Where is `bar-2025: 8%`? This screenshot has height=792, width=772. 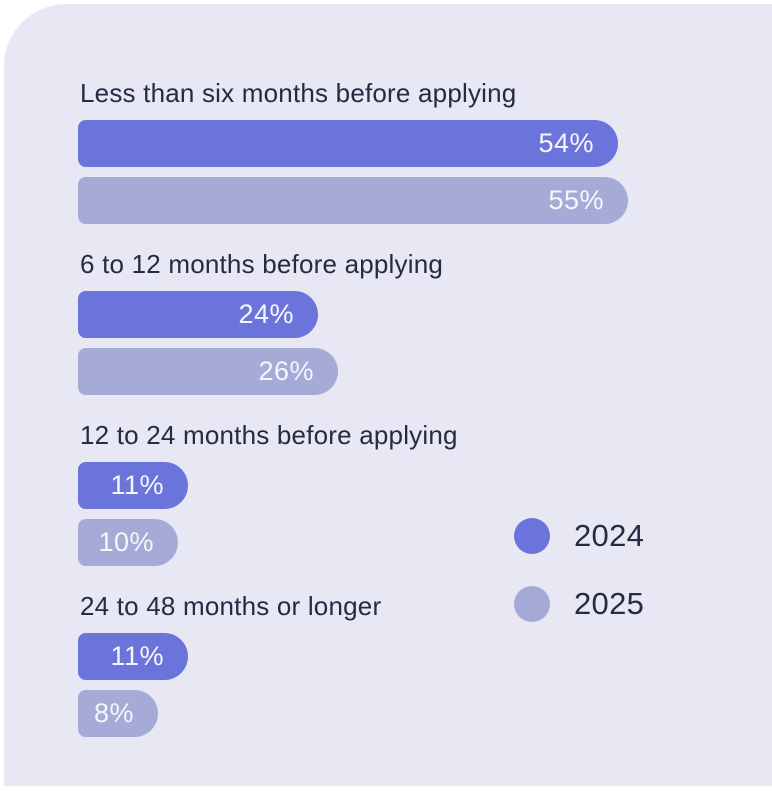
bar-2025: 8% is located at coordinates (118, 713).